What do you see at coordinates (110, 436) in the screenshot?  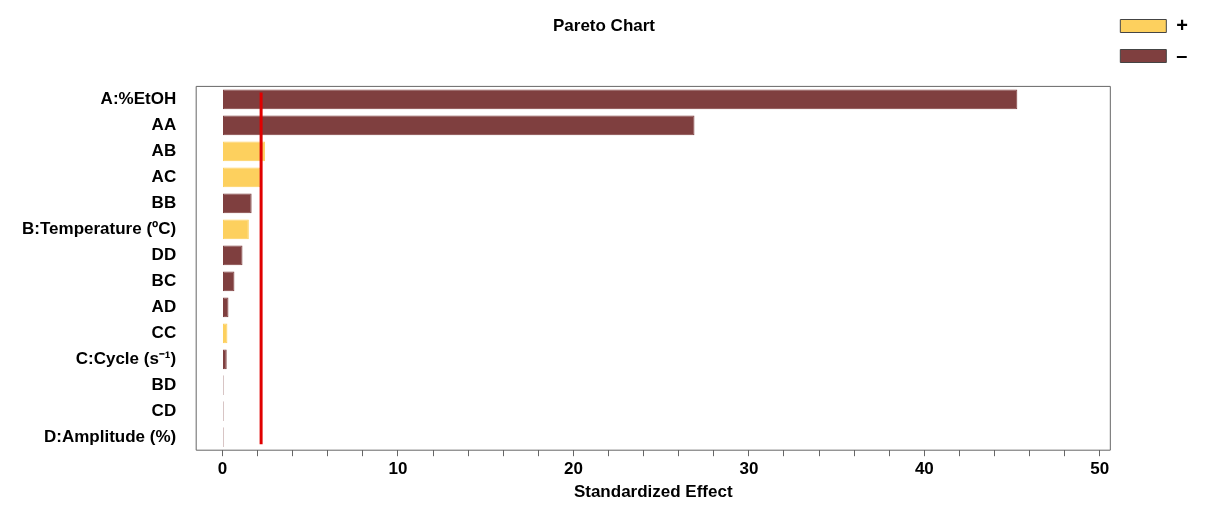 I see `y-tick-label: D:Amplitude (%)` at bounding box center [110, 436].